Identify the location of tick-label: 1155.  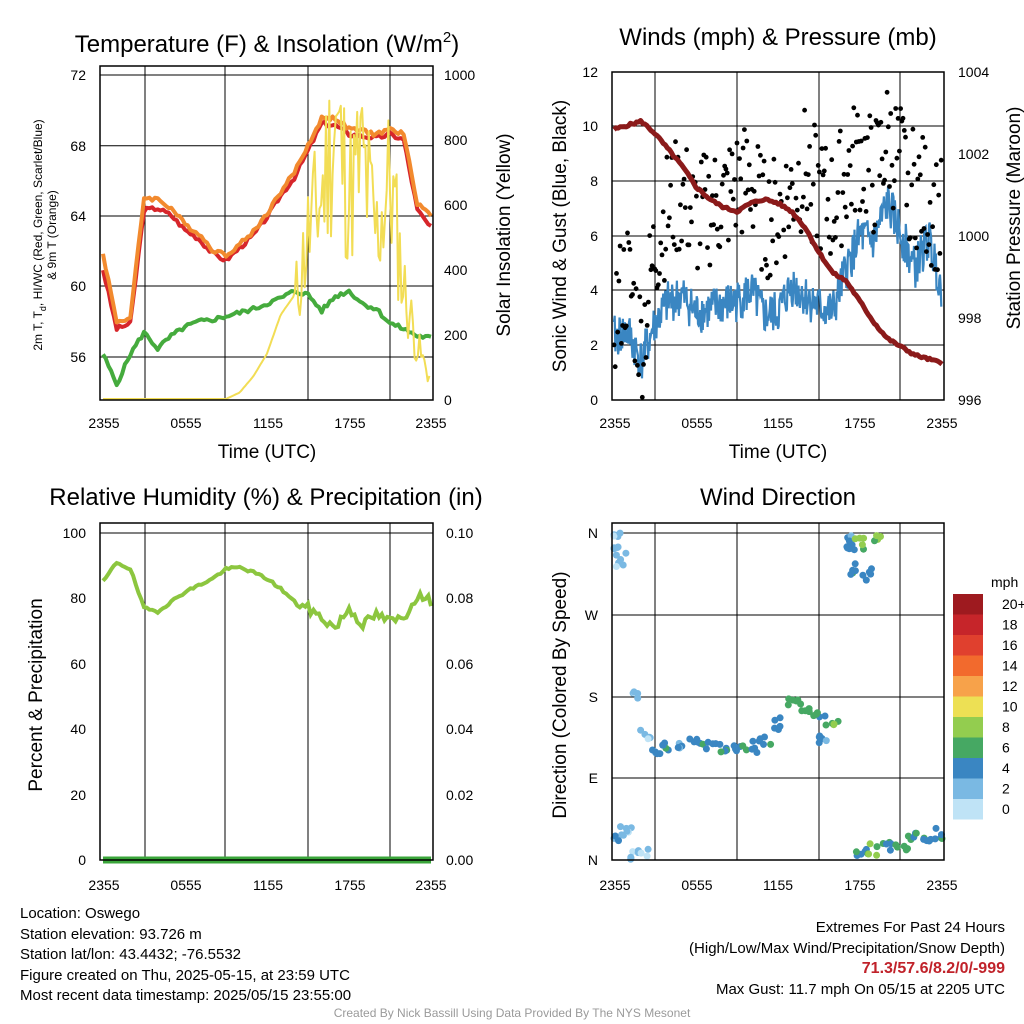
(778, 885).